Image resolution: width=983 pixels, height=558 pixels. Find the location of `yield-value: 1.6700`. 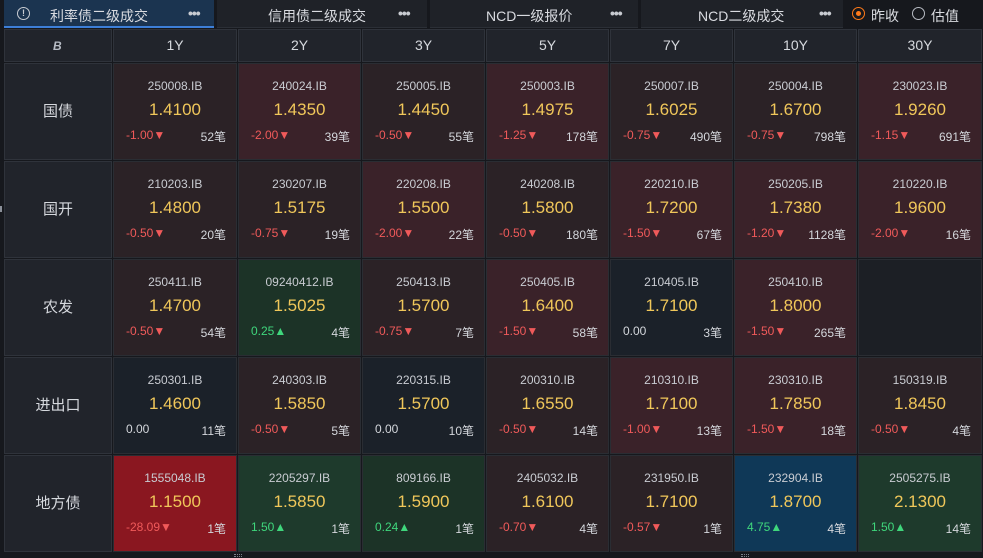

yield-value: 1.6700 is located at coordinates (795, 109).